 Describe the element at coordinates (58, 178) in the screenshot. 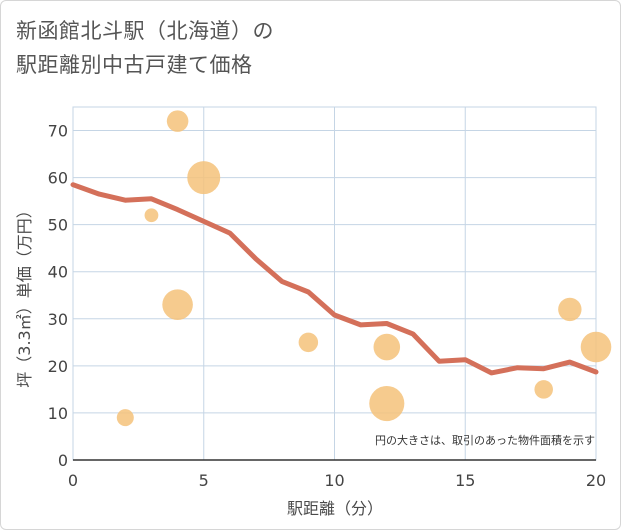

I see `y-tick-label: 60` at that location.